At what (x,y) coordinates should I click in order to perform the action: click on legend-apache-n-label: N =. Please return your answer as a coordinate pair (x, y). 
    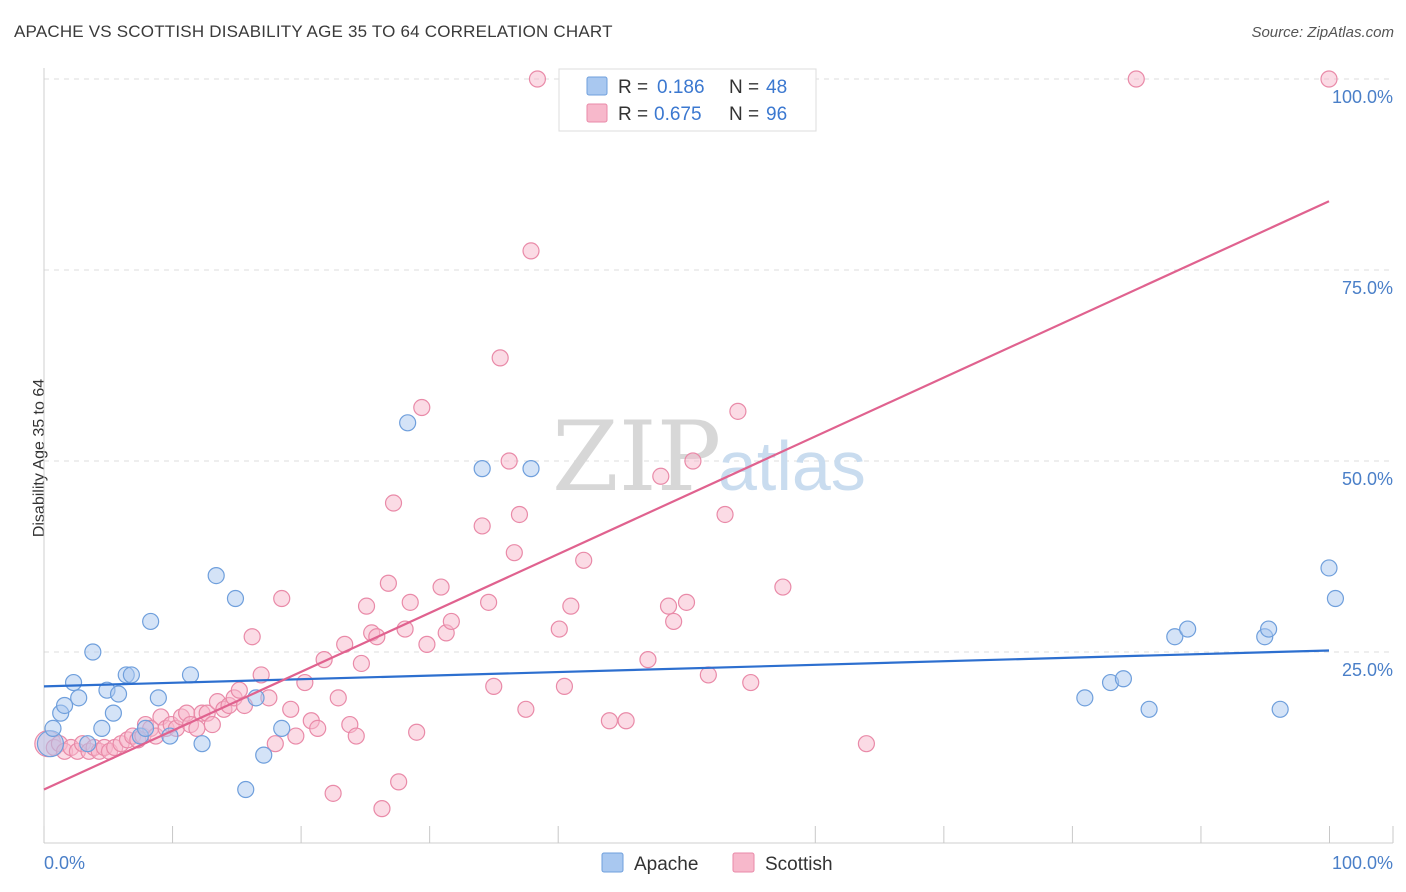
    Looking at the image, I should click on (744, 87).